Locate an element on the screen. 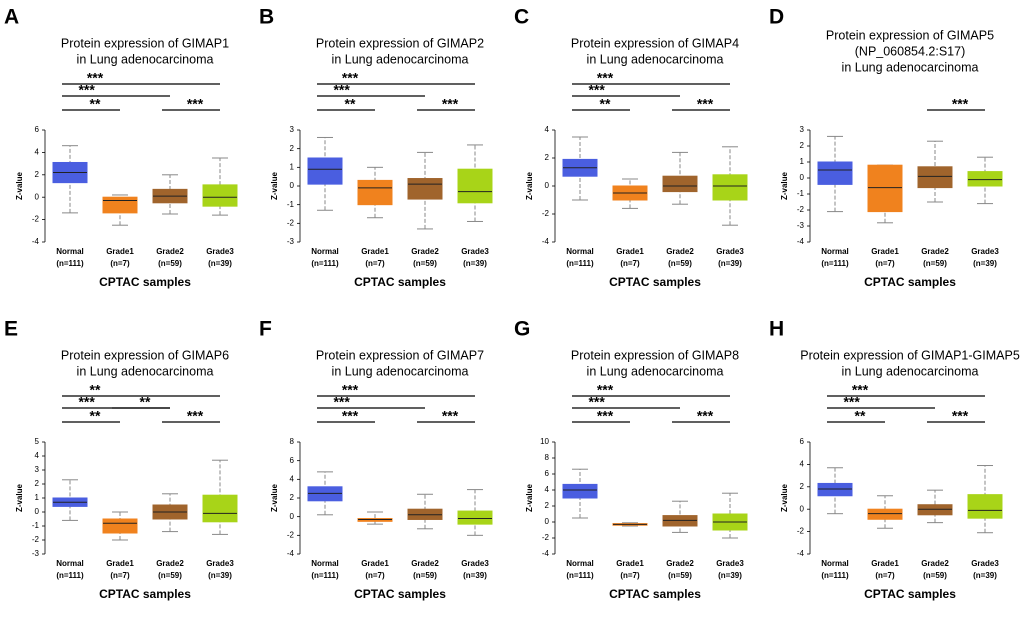  panel-title: Protein expression of GIMAP2 is located at coordinates (400, 43).